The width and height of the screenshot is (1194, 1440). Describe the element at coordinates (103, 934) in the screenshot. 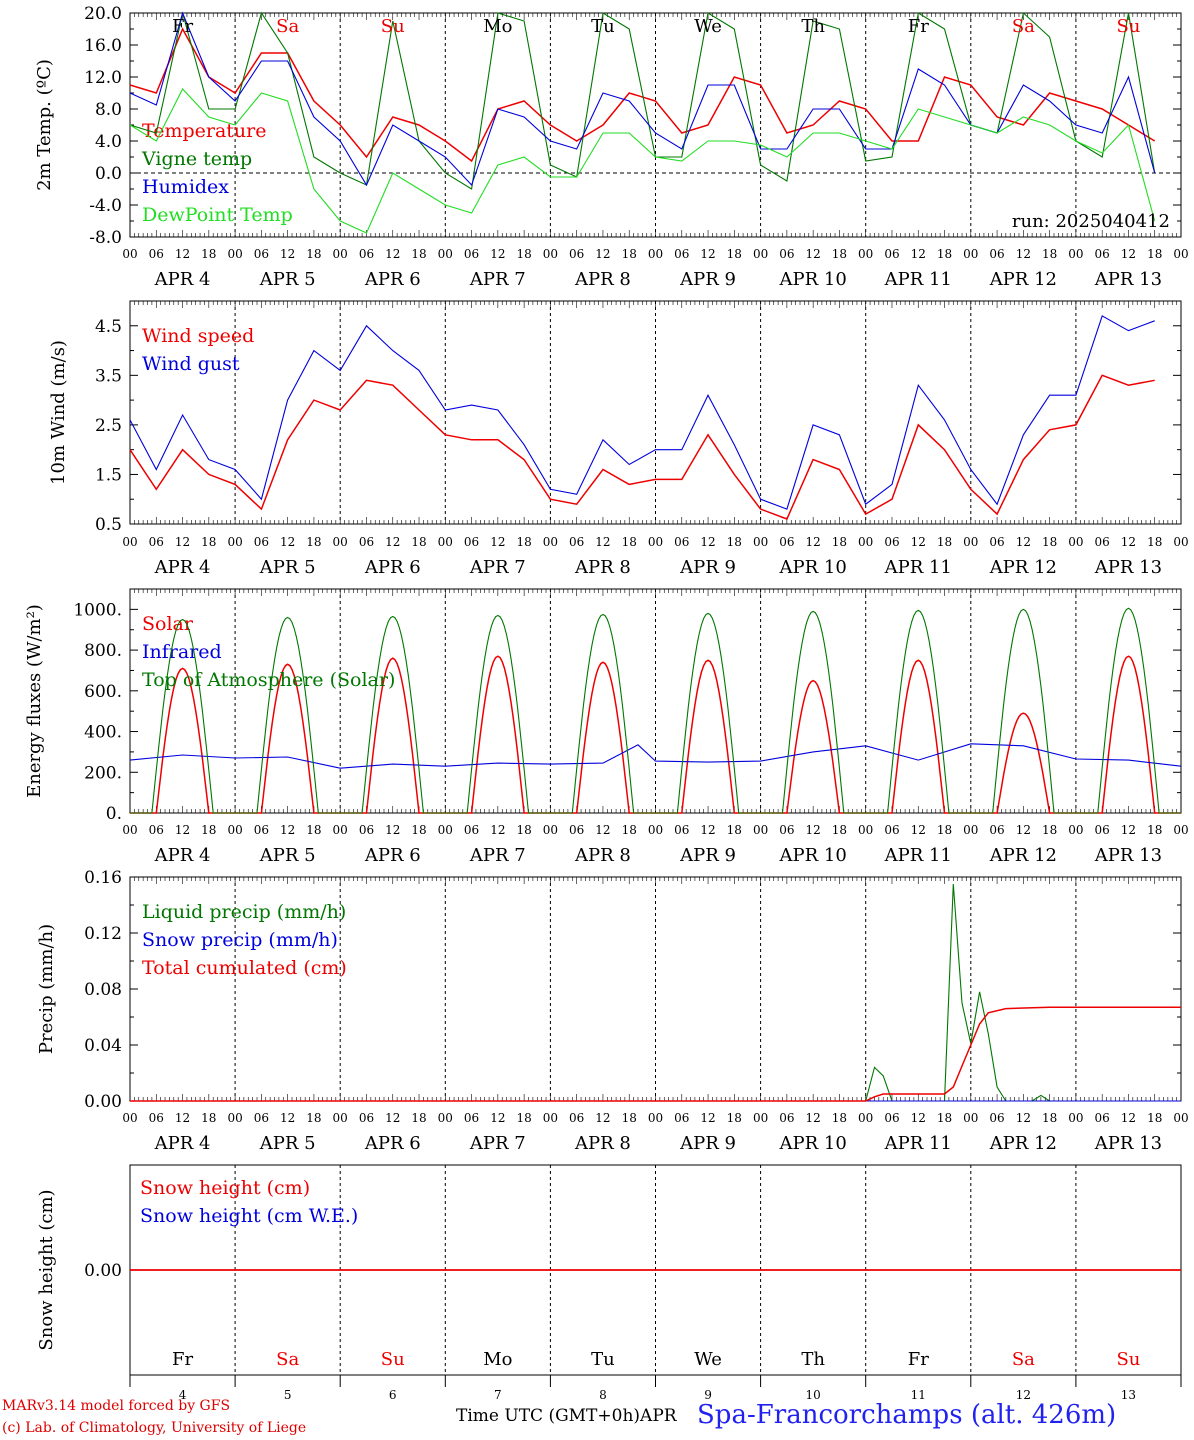

I see `y-tick-label: 0.12` at that location.